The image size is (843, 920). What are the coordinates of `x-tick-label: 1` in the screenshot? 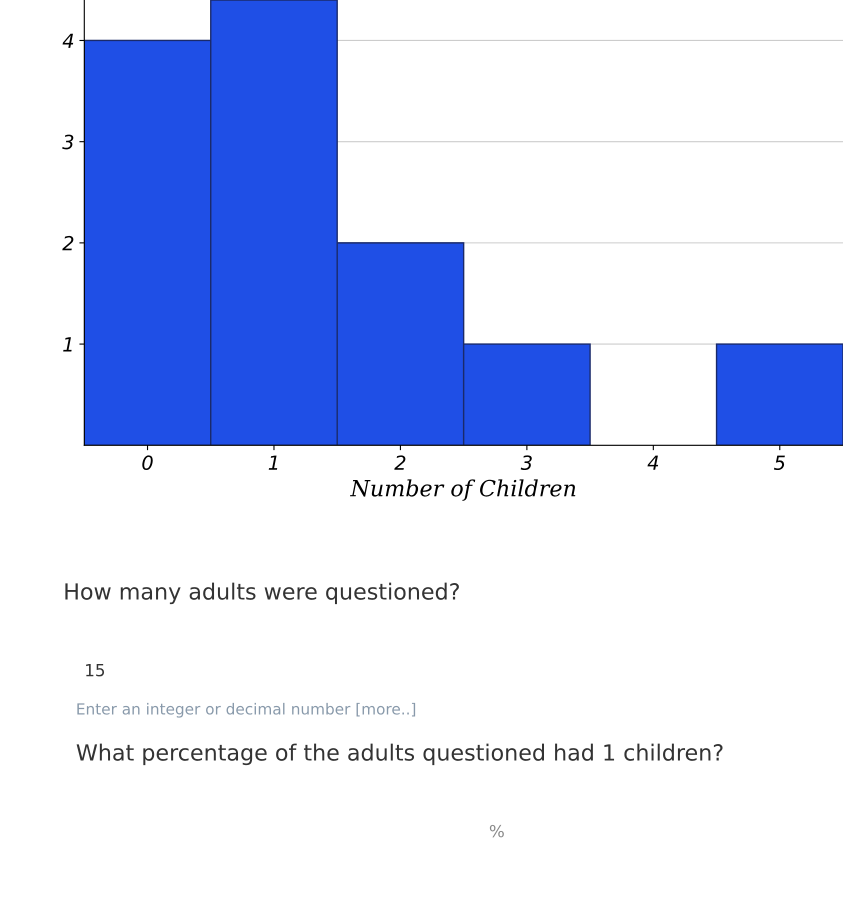 It's located at (273, 463).